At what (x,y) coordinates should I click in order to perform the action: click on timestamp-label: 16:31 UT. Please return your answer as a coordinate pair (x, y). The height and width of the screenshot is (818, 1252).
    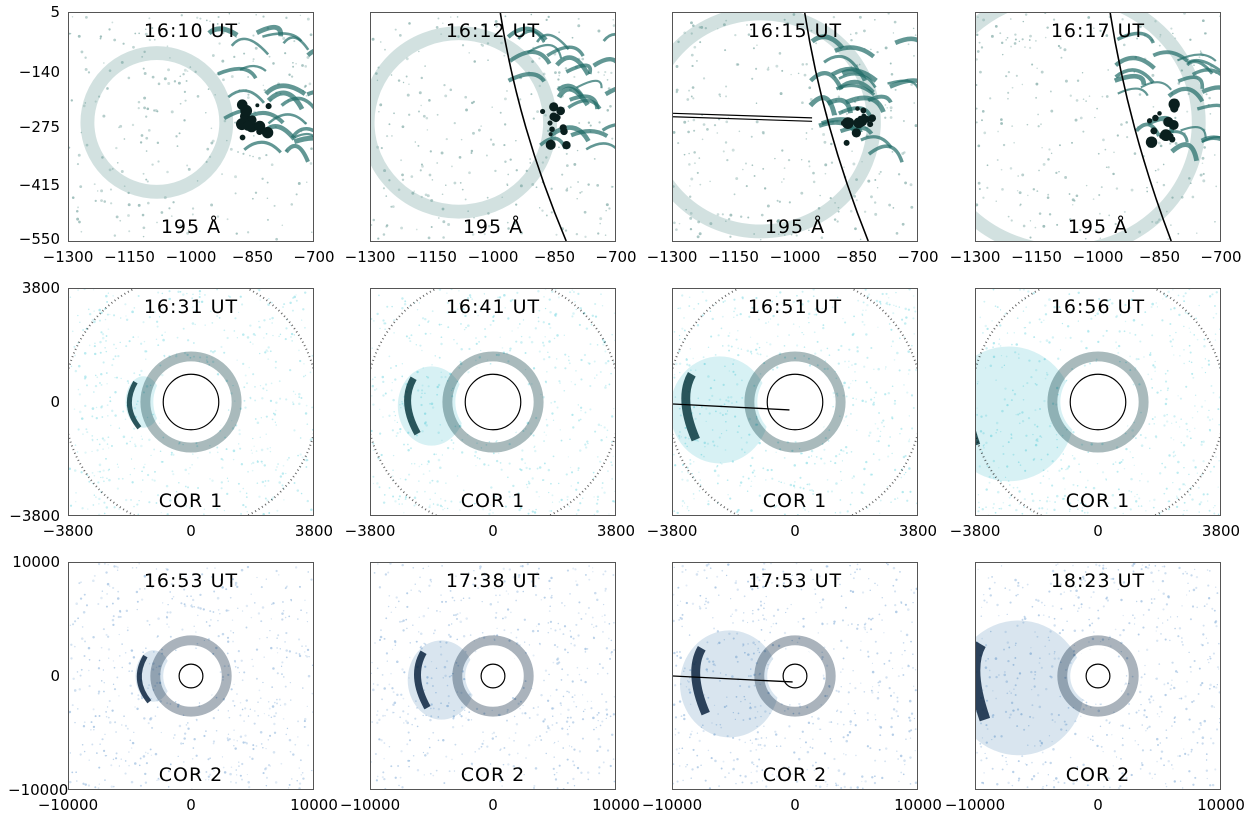
    Looking at the image, I should click on (191, 307).